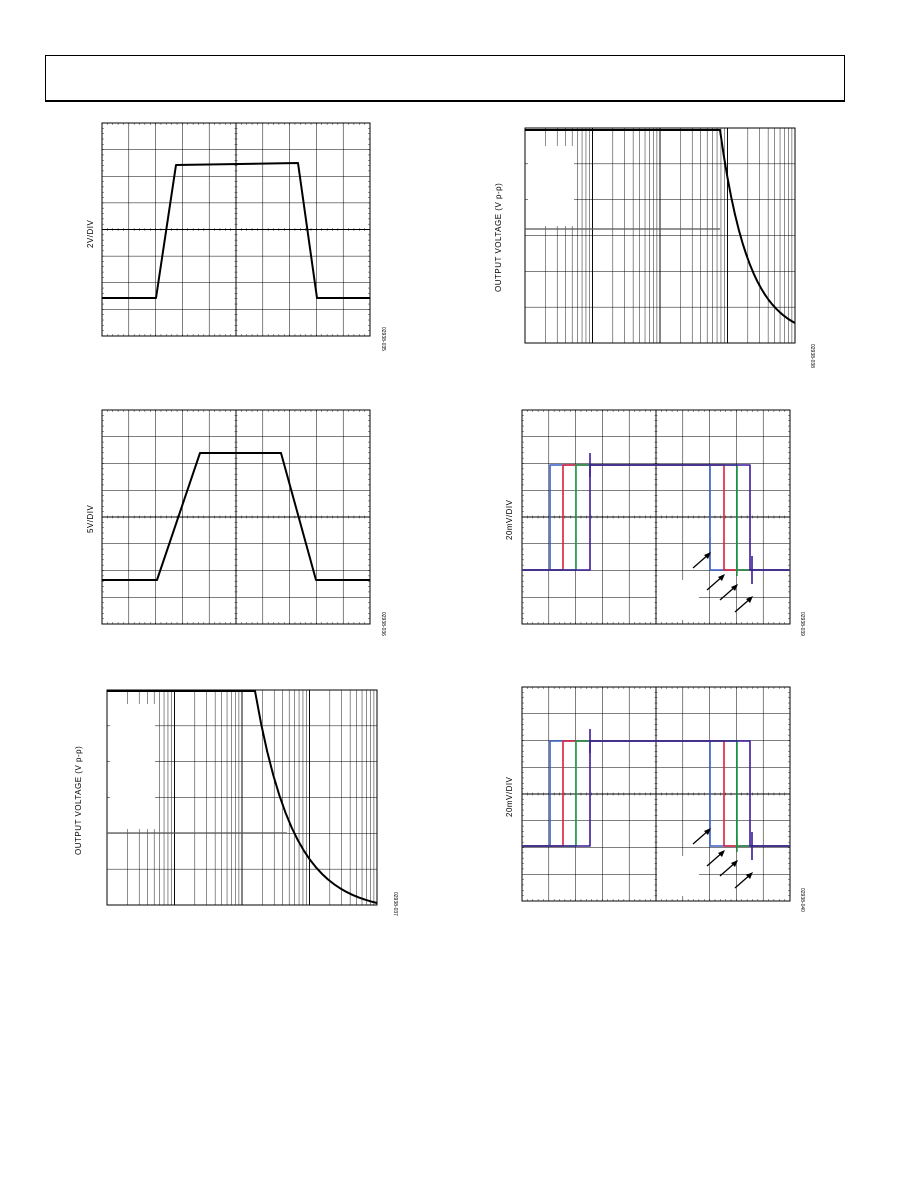  I want to click on y-axis-label: 20mV/DIV, so click(509, 796).